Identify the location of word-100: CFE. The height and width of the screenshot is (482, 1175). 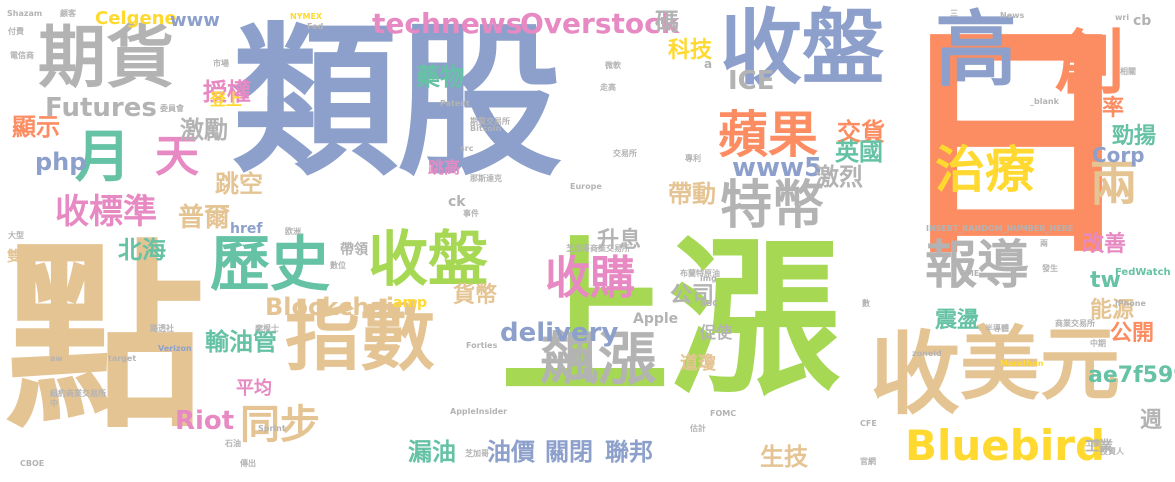
(868, 423).